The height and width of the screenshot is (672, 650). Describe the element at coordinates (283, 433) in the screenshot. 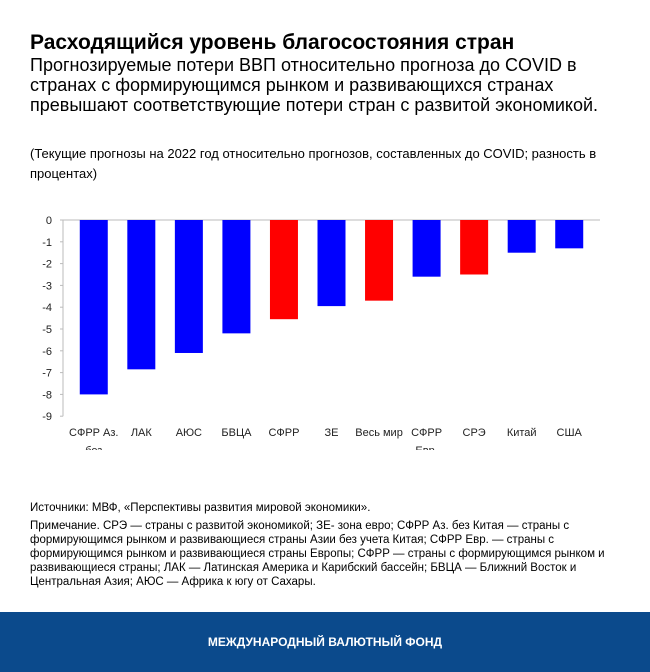

I see `x-tick-label: СФРР` at that location.